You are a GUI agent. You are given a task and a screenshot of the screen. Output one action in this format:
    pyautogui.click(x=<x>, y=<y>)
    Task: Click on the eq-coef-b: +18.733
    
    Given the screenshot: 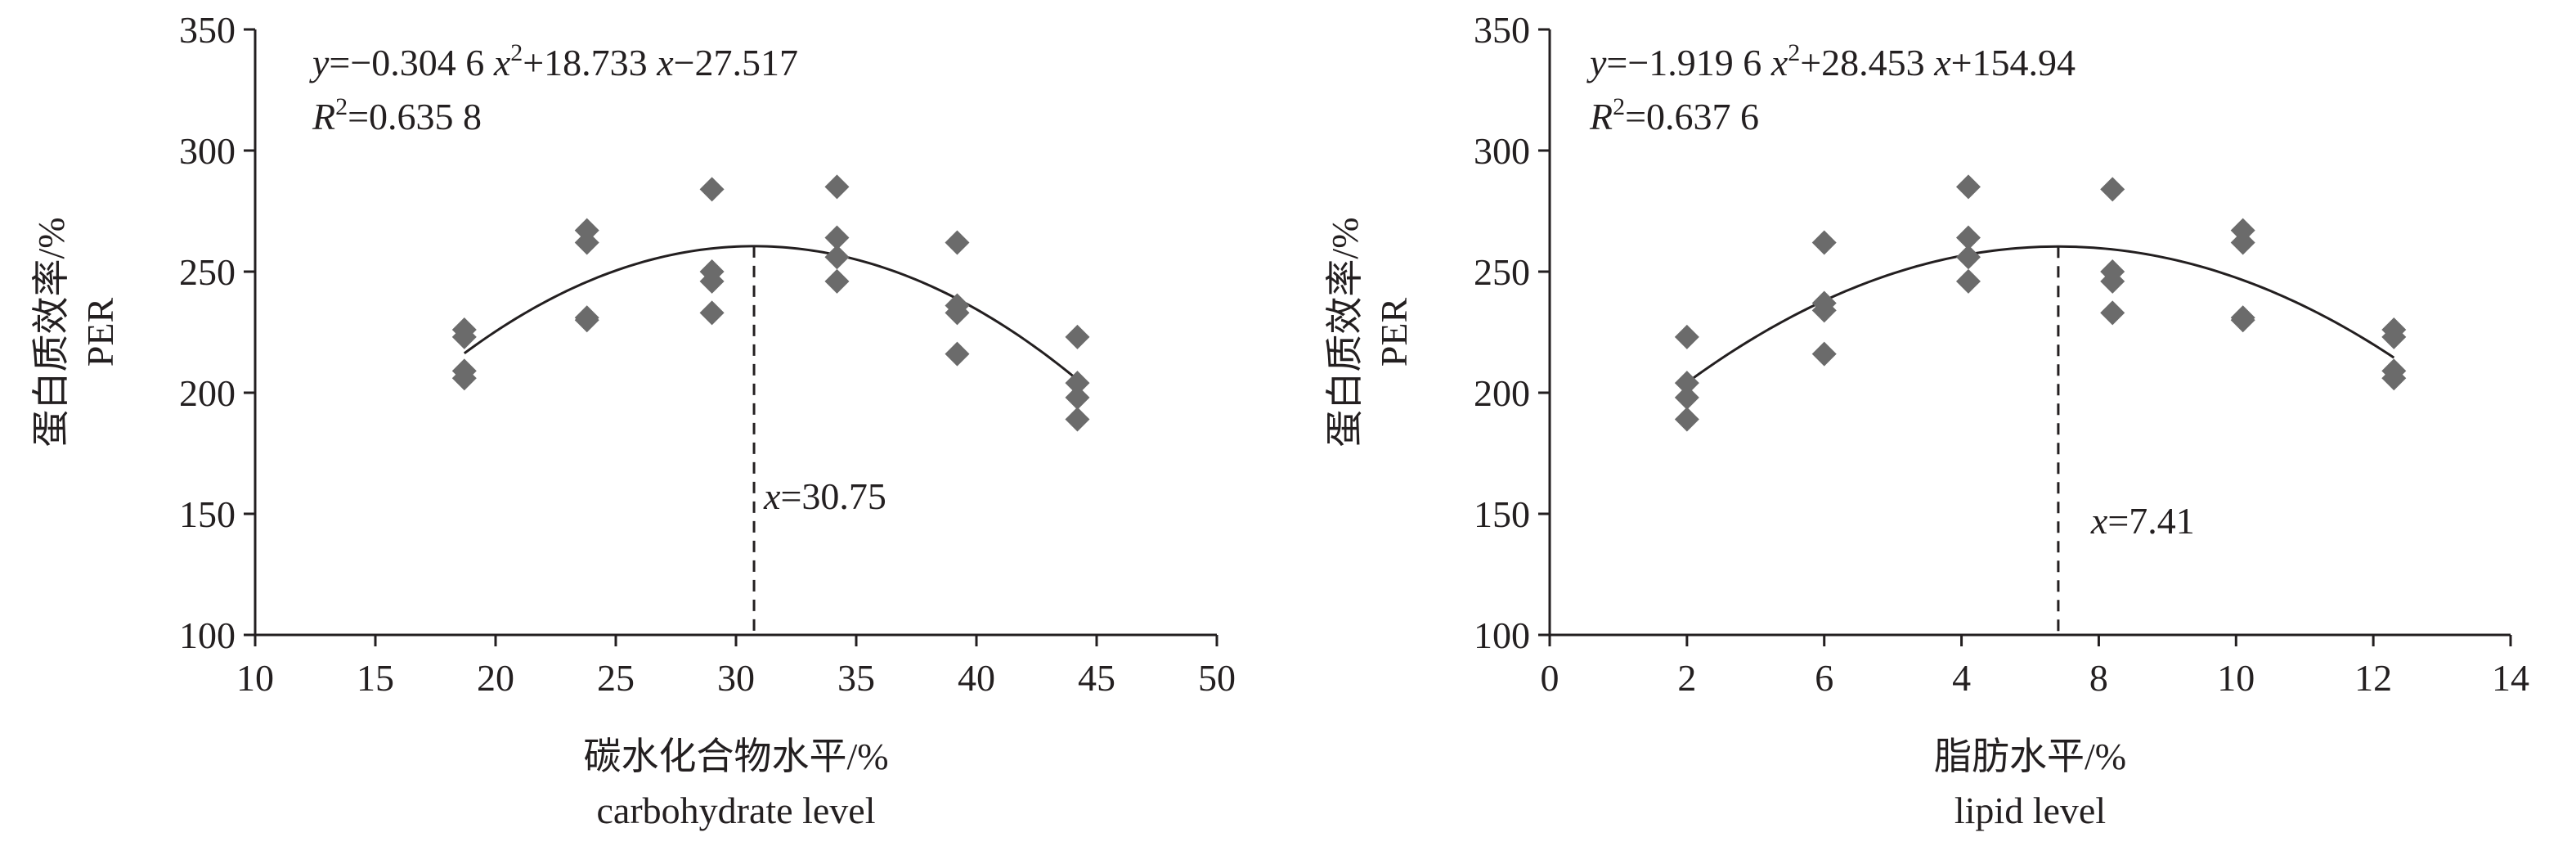 What is the action you would take?
    pyautogui.click(x=590, y=63)
    